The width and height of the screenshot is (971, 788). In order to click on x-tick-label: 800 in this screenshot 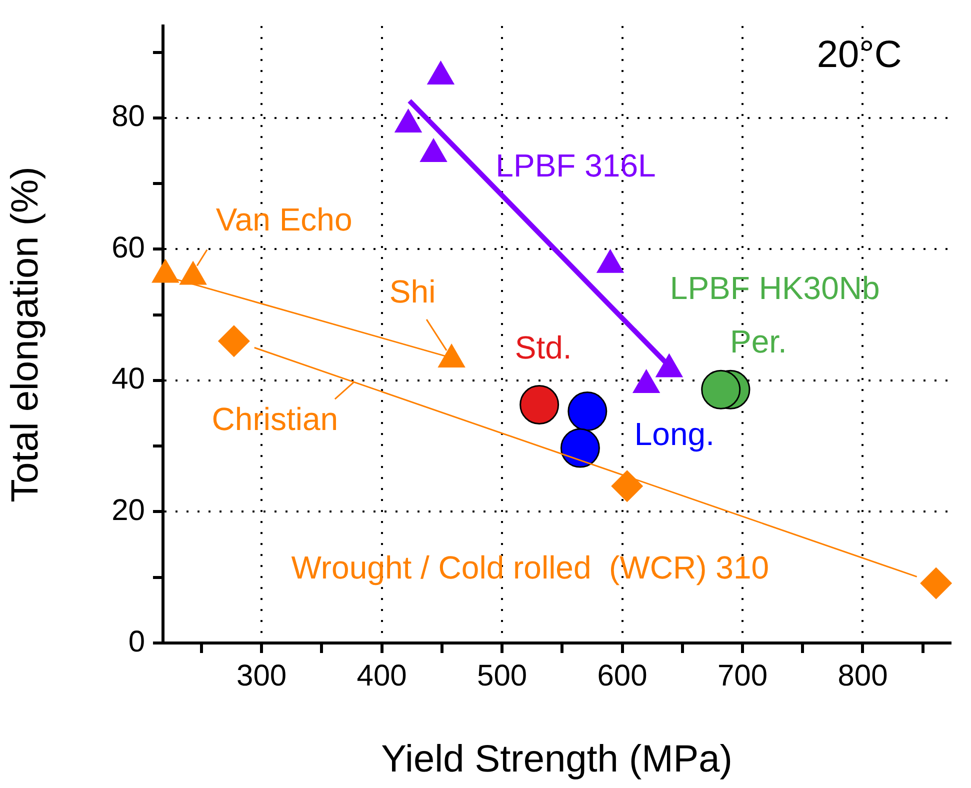, I will do `click(863, 675)`.